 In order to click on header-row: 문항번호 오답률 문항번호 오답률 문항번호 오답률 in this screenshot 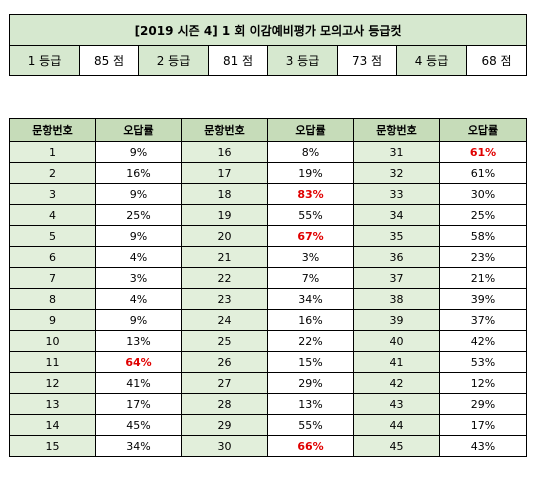, I will do `click(268, 130)`.